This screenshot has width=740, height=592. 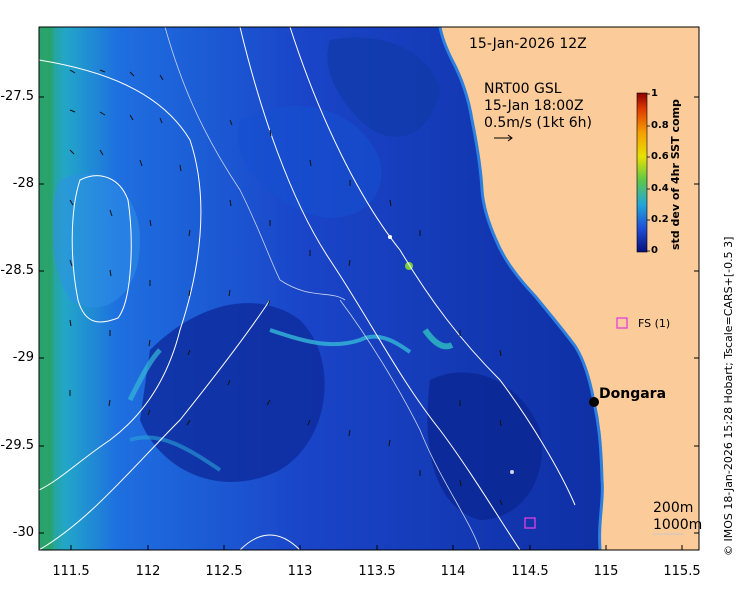 I want to click on x-tick-label: 111.5, so click(x=71, y=571).